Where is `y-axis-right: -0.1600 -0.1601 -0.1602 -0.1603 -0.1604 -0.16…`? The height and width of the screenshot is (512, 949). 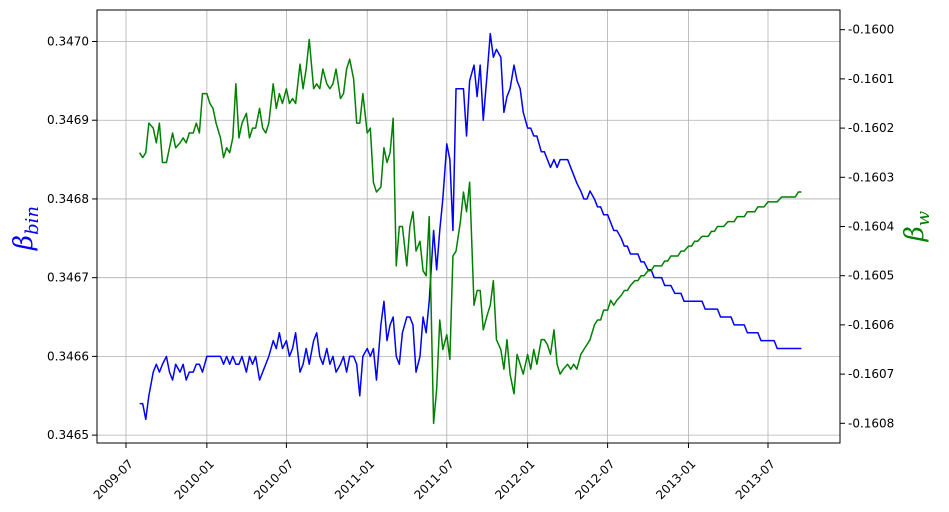 y-axis-right: -0.1600 -0.1601 -0.1602 -0.1603 -0.1604 -0.16… is located at coordinates (867, 226).